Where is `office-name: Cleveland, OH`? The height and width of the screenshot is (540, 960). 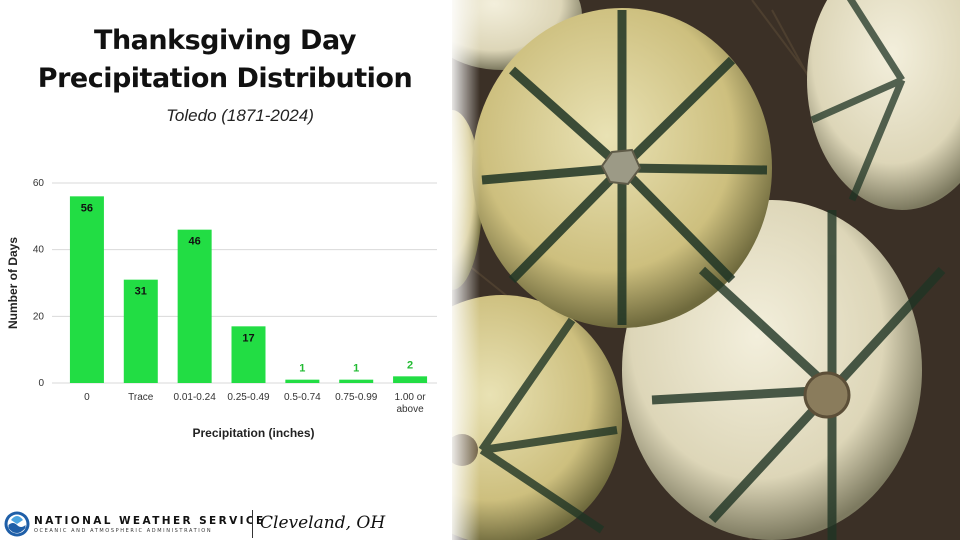
office-name: Cleveland, OH is located at coordinates (323, 523).